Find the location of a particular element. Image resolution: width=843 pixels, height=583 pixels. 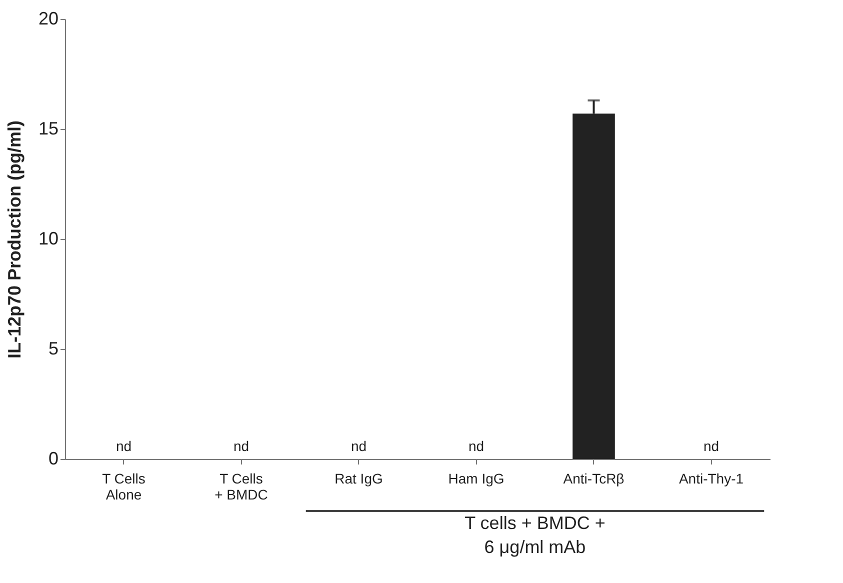

y-tick-label: 5 is located at coordinates (53, 348).